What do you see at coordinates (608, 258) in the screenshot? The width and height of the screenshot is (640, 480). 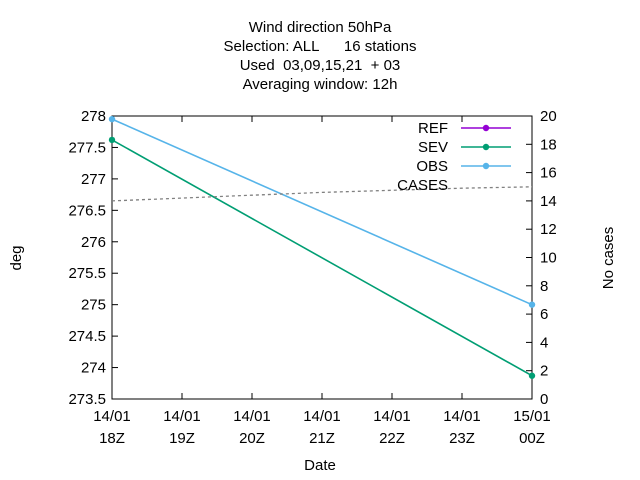 I see `y2-axis-label: No cases` at bounding box center [608, 258].